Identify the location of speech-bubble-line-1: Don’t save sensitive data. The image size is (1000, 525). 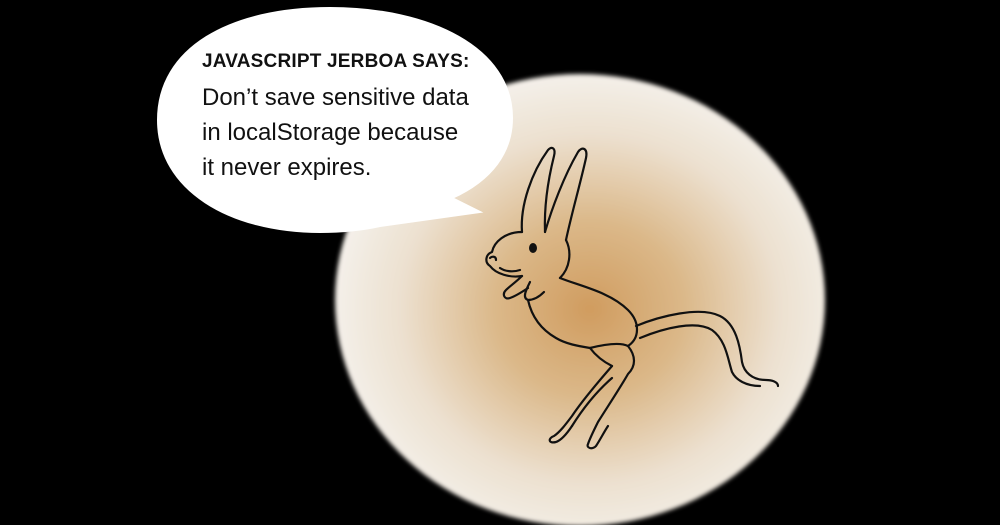
(335, 97).